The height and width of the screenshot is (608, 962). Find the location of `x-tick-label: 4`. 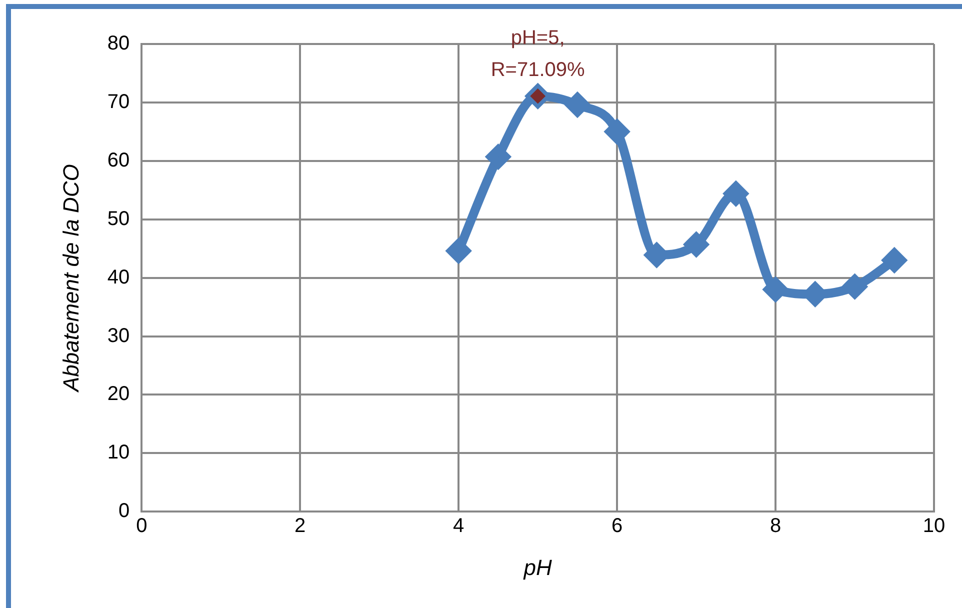

x-tick-label: 4 is located at coordinates (458, 526).